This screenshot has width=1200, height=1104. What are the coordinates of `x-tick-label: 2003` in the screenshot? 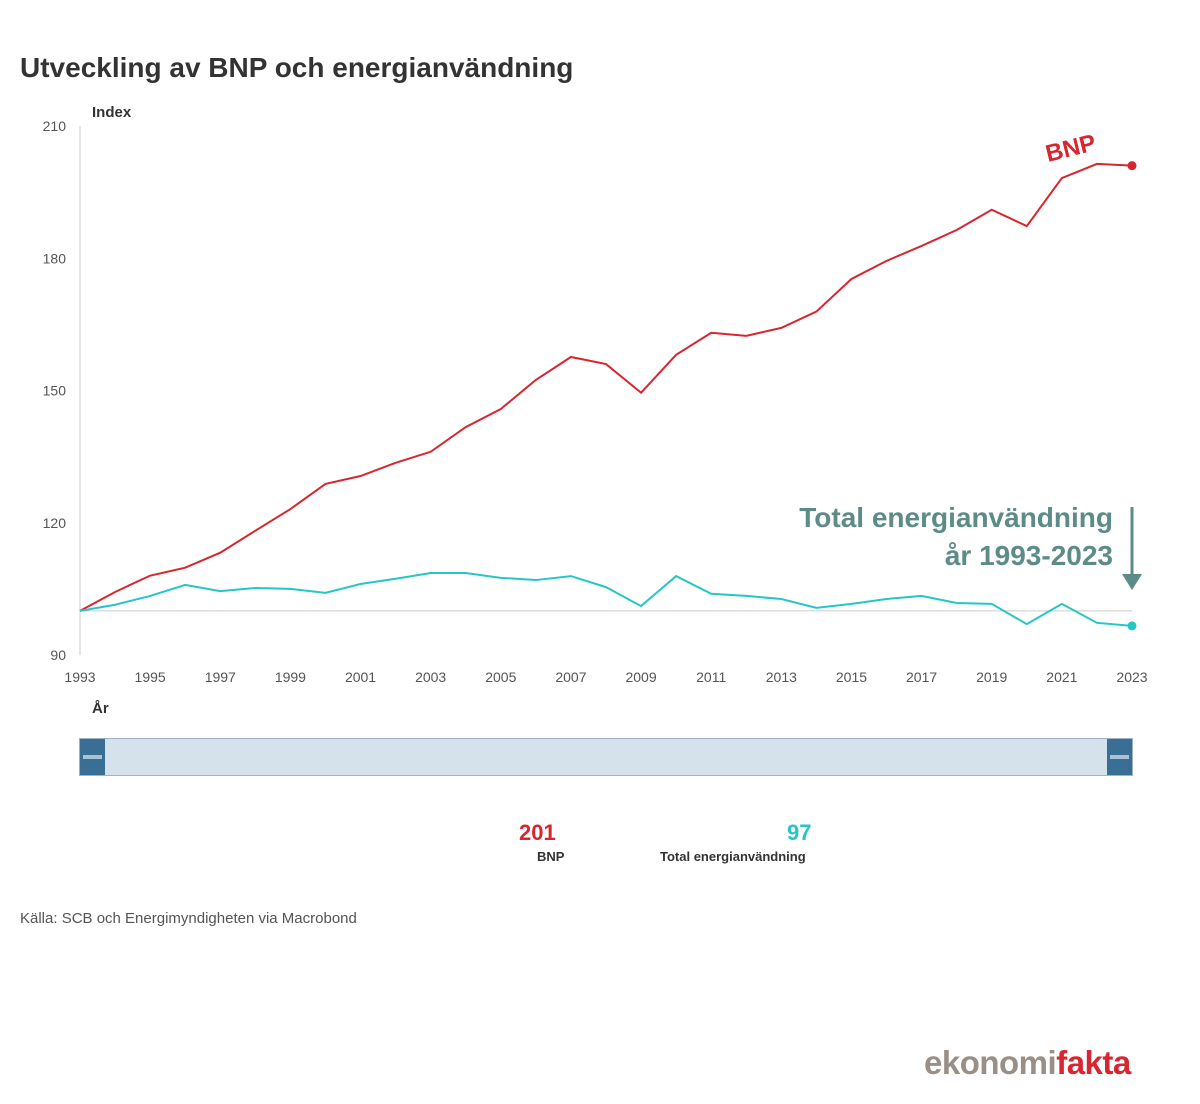 It's located at (430, 677).